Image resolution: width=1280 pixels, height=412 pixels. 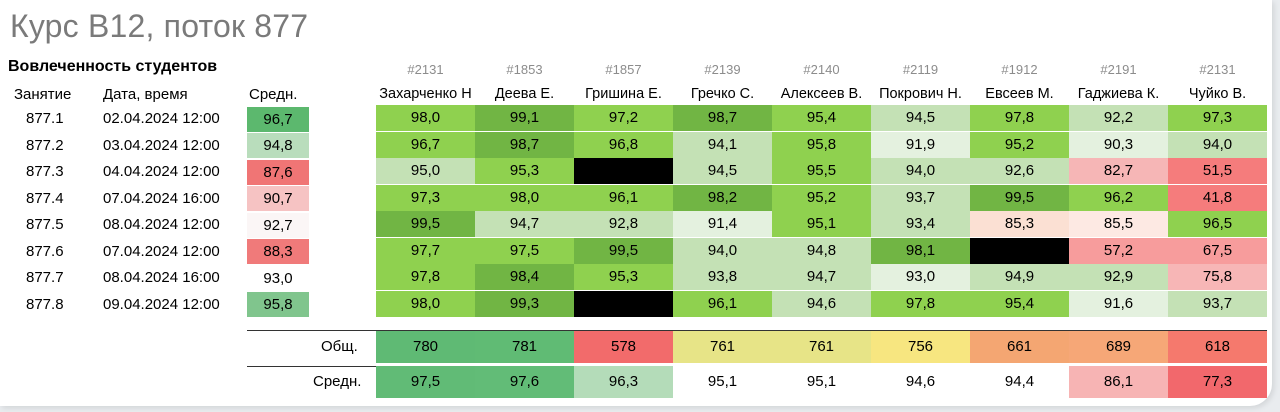 What do you see at coordinates (425, 347) in the screenshot?
I see `totals-cell: 780` at bounding box center [425, 347].